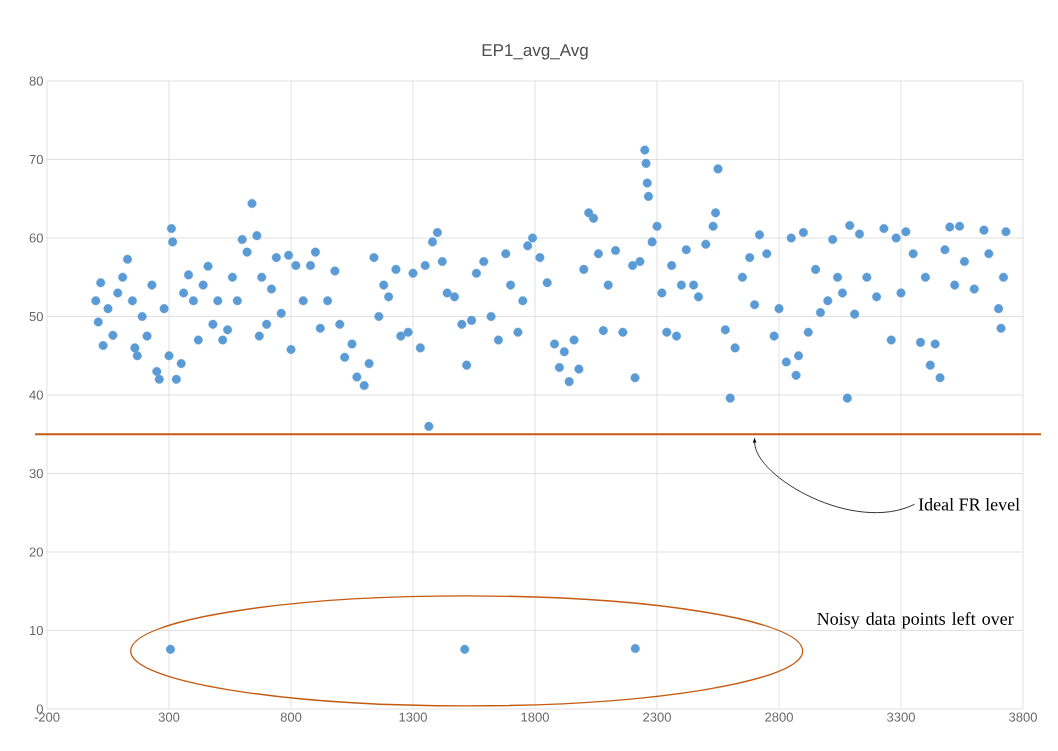  What do you see at coordinates (915, 620) in the screenshot?
I see `annotation: Noisy data points left over` at bounding box center [915, 620].